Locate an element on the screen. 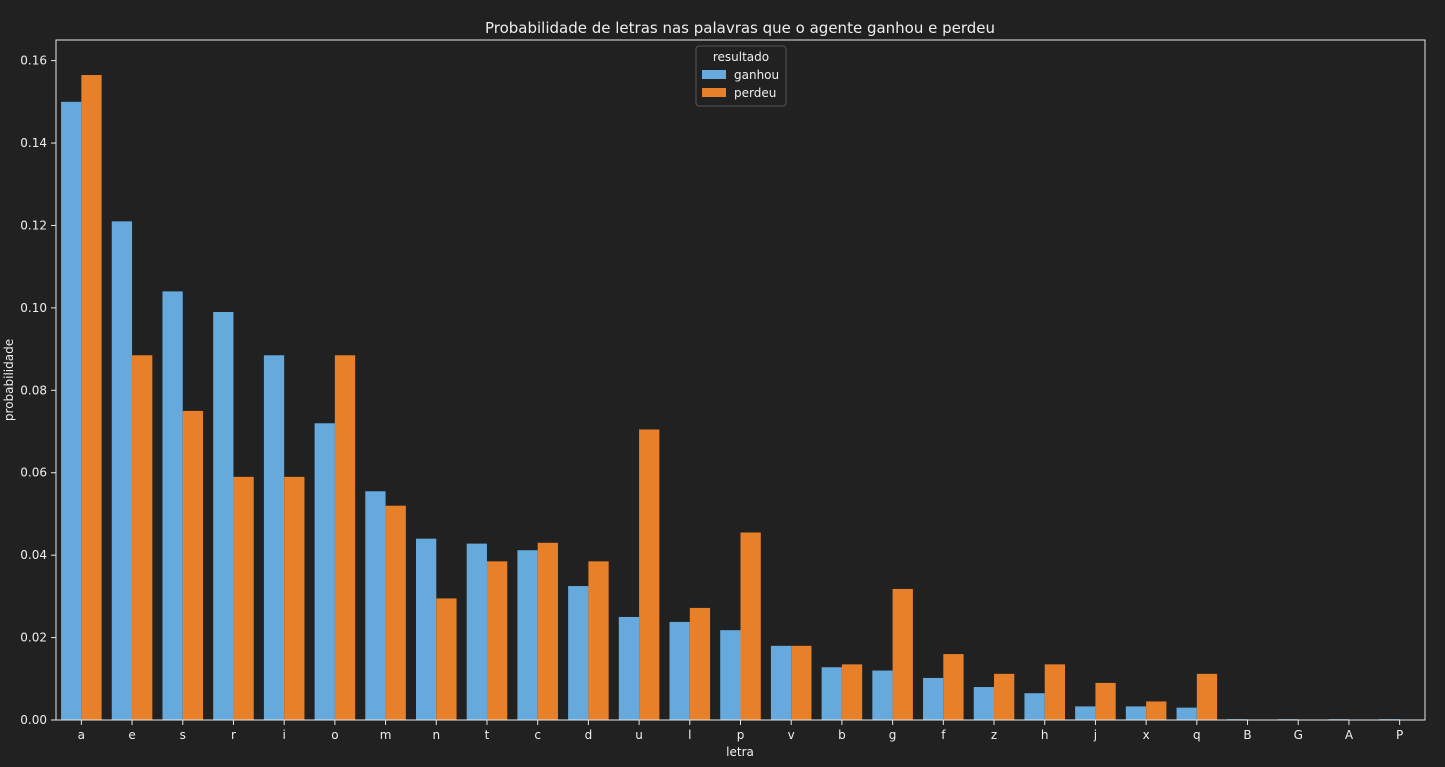 The height and width of the screenshot is (767, 1445). y-tick-label: 0.16 is located at coordinates (33, 61).